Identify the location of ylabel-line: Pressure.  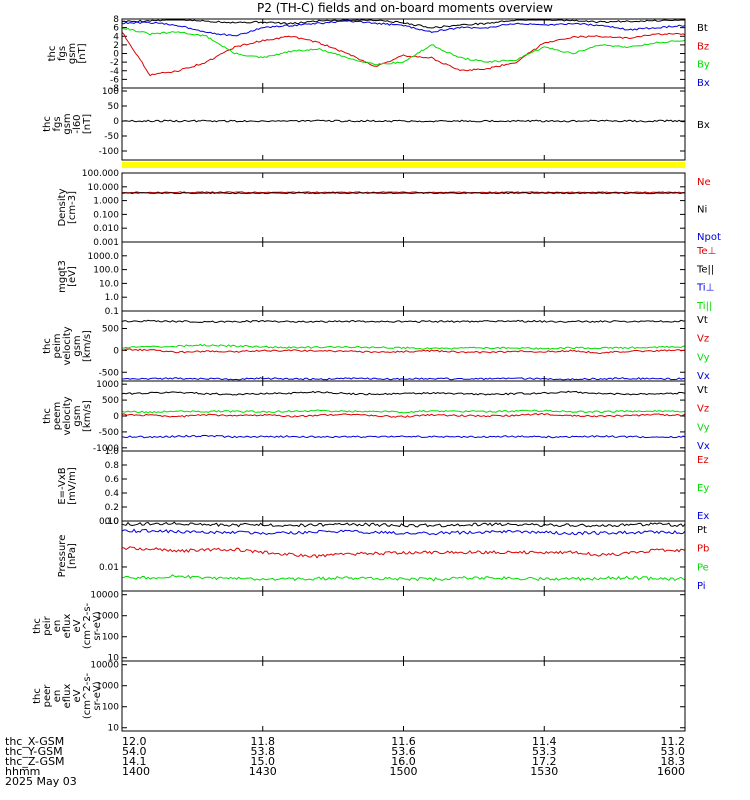
(62, 556).